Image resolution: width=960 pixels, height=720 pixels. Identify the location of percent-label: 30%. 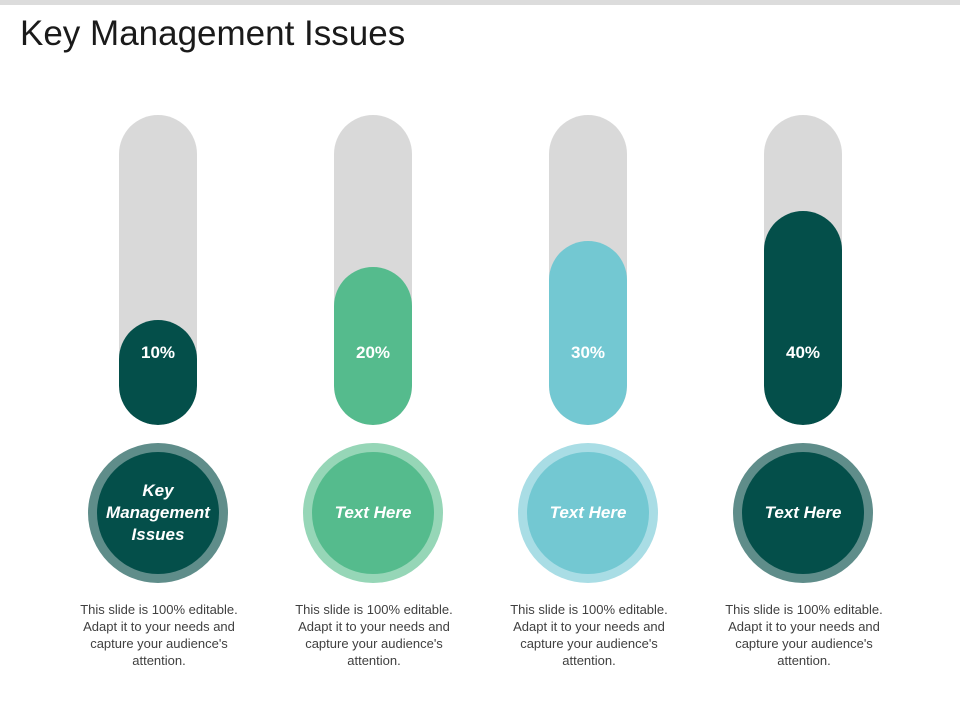
(588, 352).